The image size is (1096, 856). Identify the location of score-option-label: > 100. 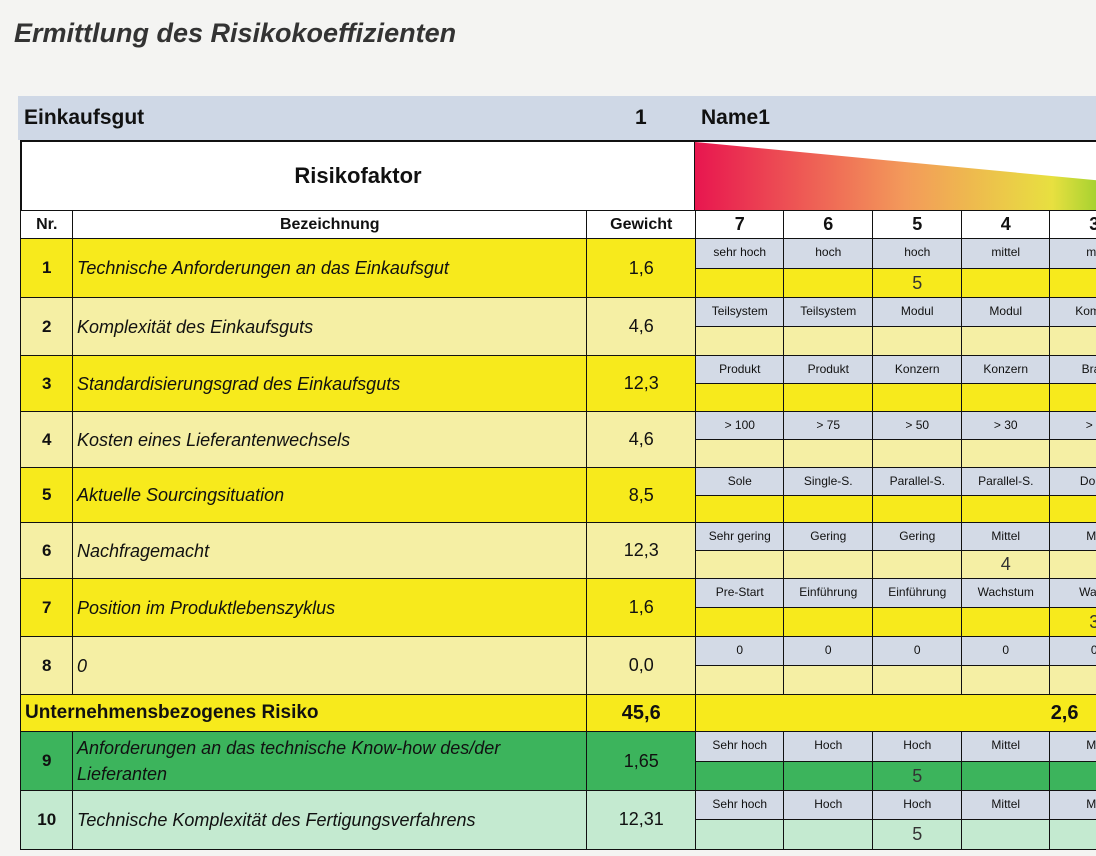
(740, 426).